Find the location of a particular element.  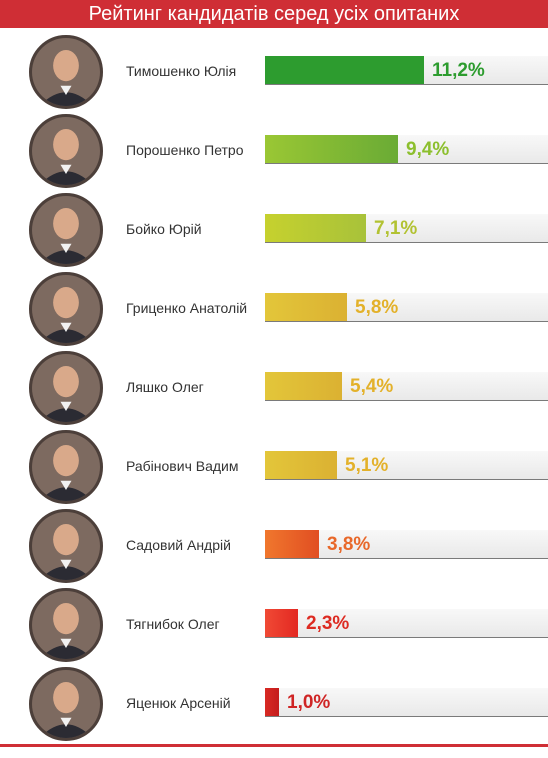

bar-value-label: 3,8% is located at coordinates (349, 544).